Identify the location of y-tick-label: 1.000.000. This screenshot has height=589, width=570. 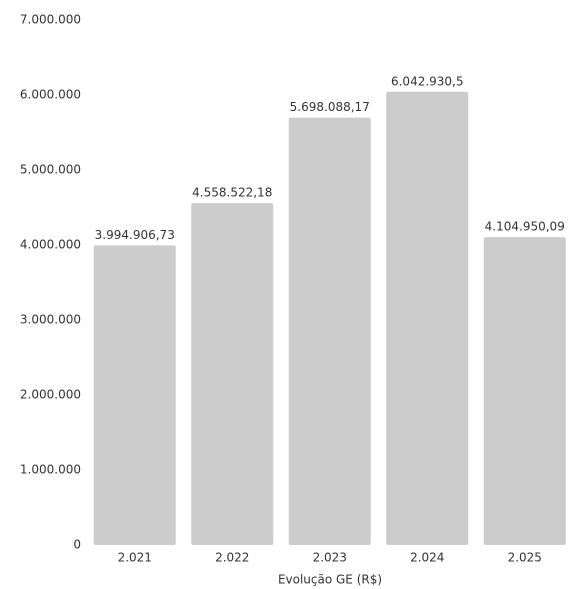
(50, 470).